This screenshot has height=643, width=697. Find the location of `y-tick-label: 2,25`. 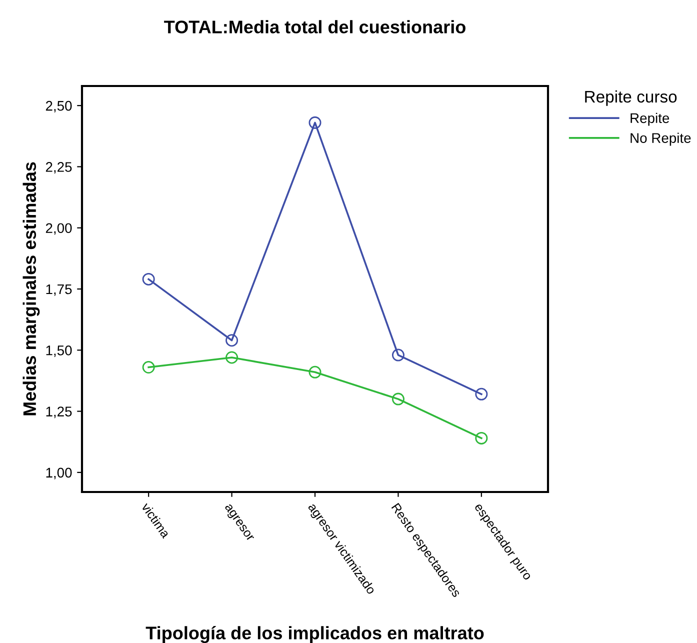

y-tick-label: 2,25 is located at coordinates (59, 168).